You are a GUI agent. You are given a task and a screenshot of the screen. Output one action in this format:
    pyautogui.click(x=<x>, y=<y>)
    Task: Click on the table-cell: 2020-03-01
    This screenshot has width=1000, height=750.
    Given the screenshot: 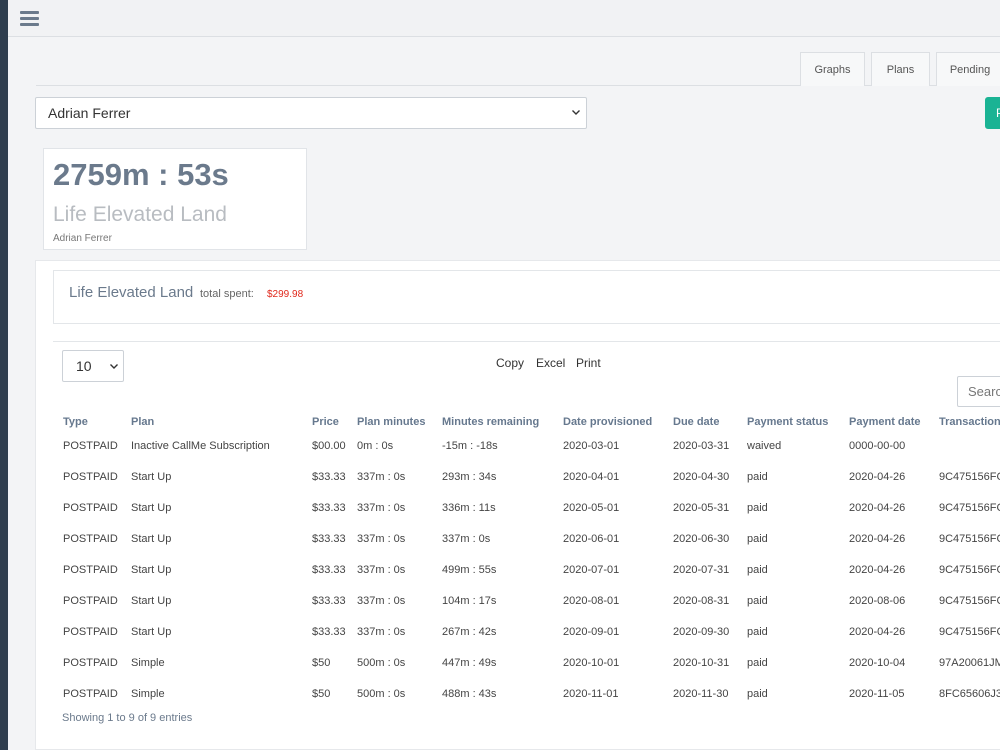 What is the action you would take?
    pyautogui.click(x=591, y=446)
    